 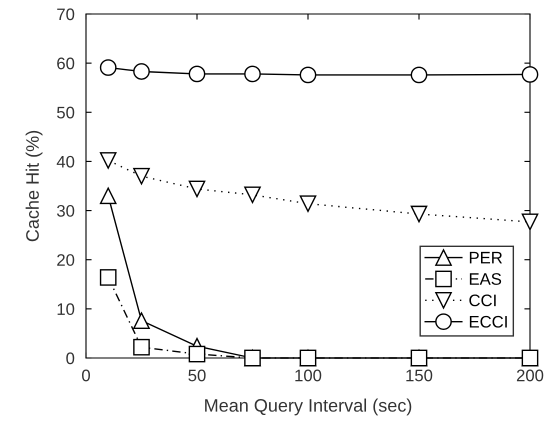 I want to click on legend-label: PER, so click(x=486, y=258).